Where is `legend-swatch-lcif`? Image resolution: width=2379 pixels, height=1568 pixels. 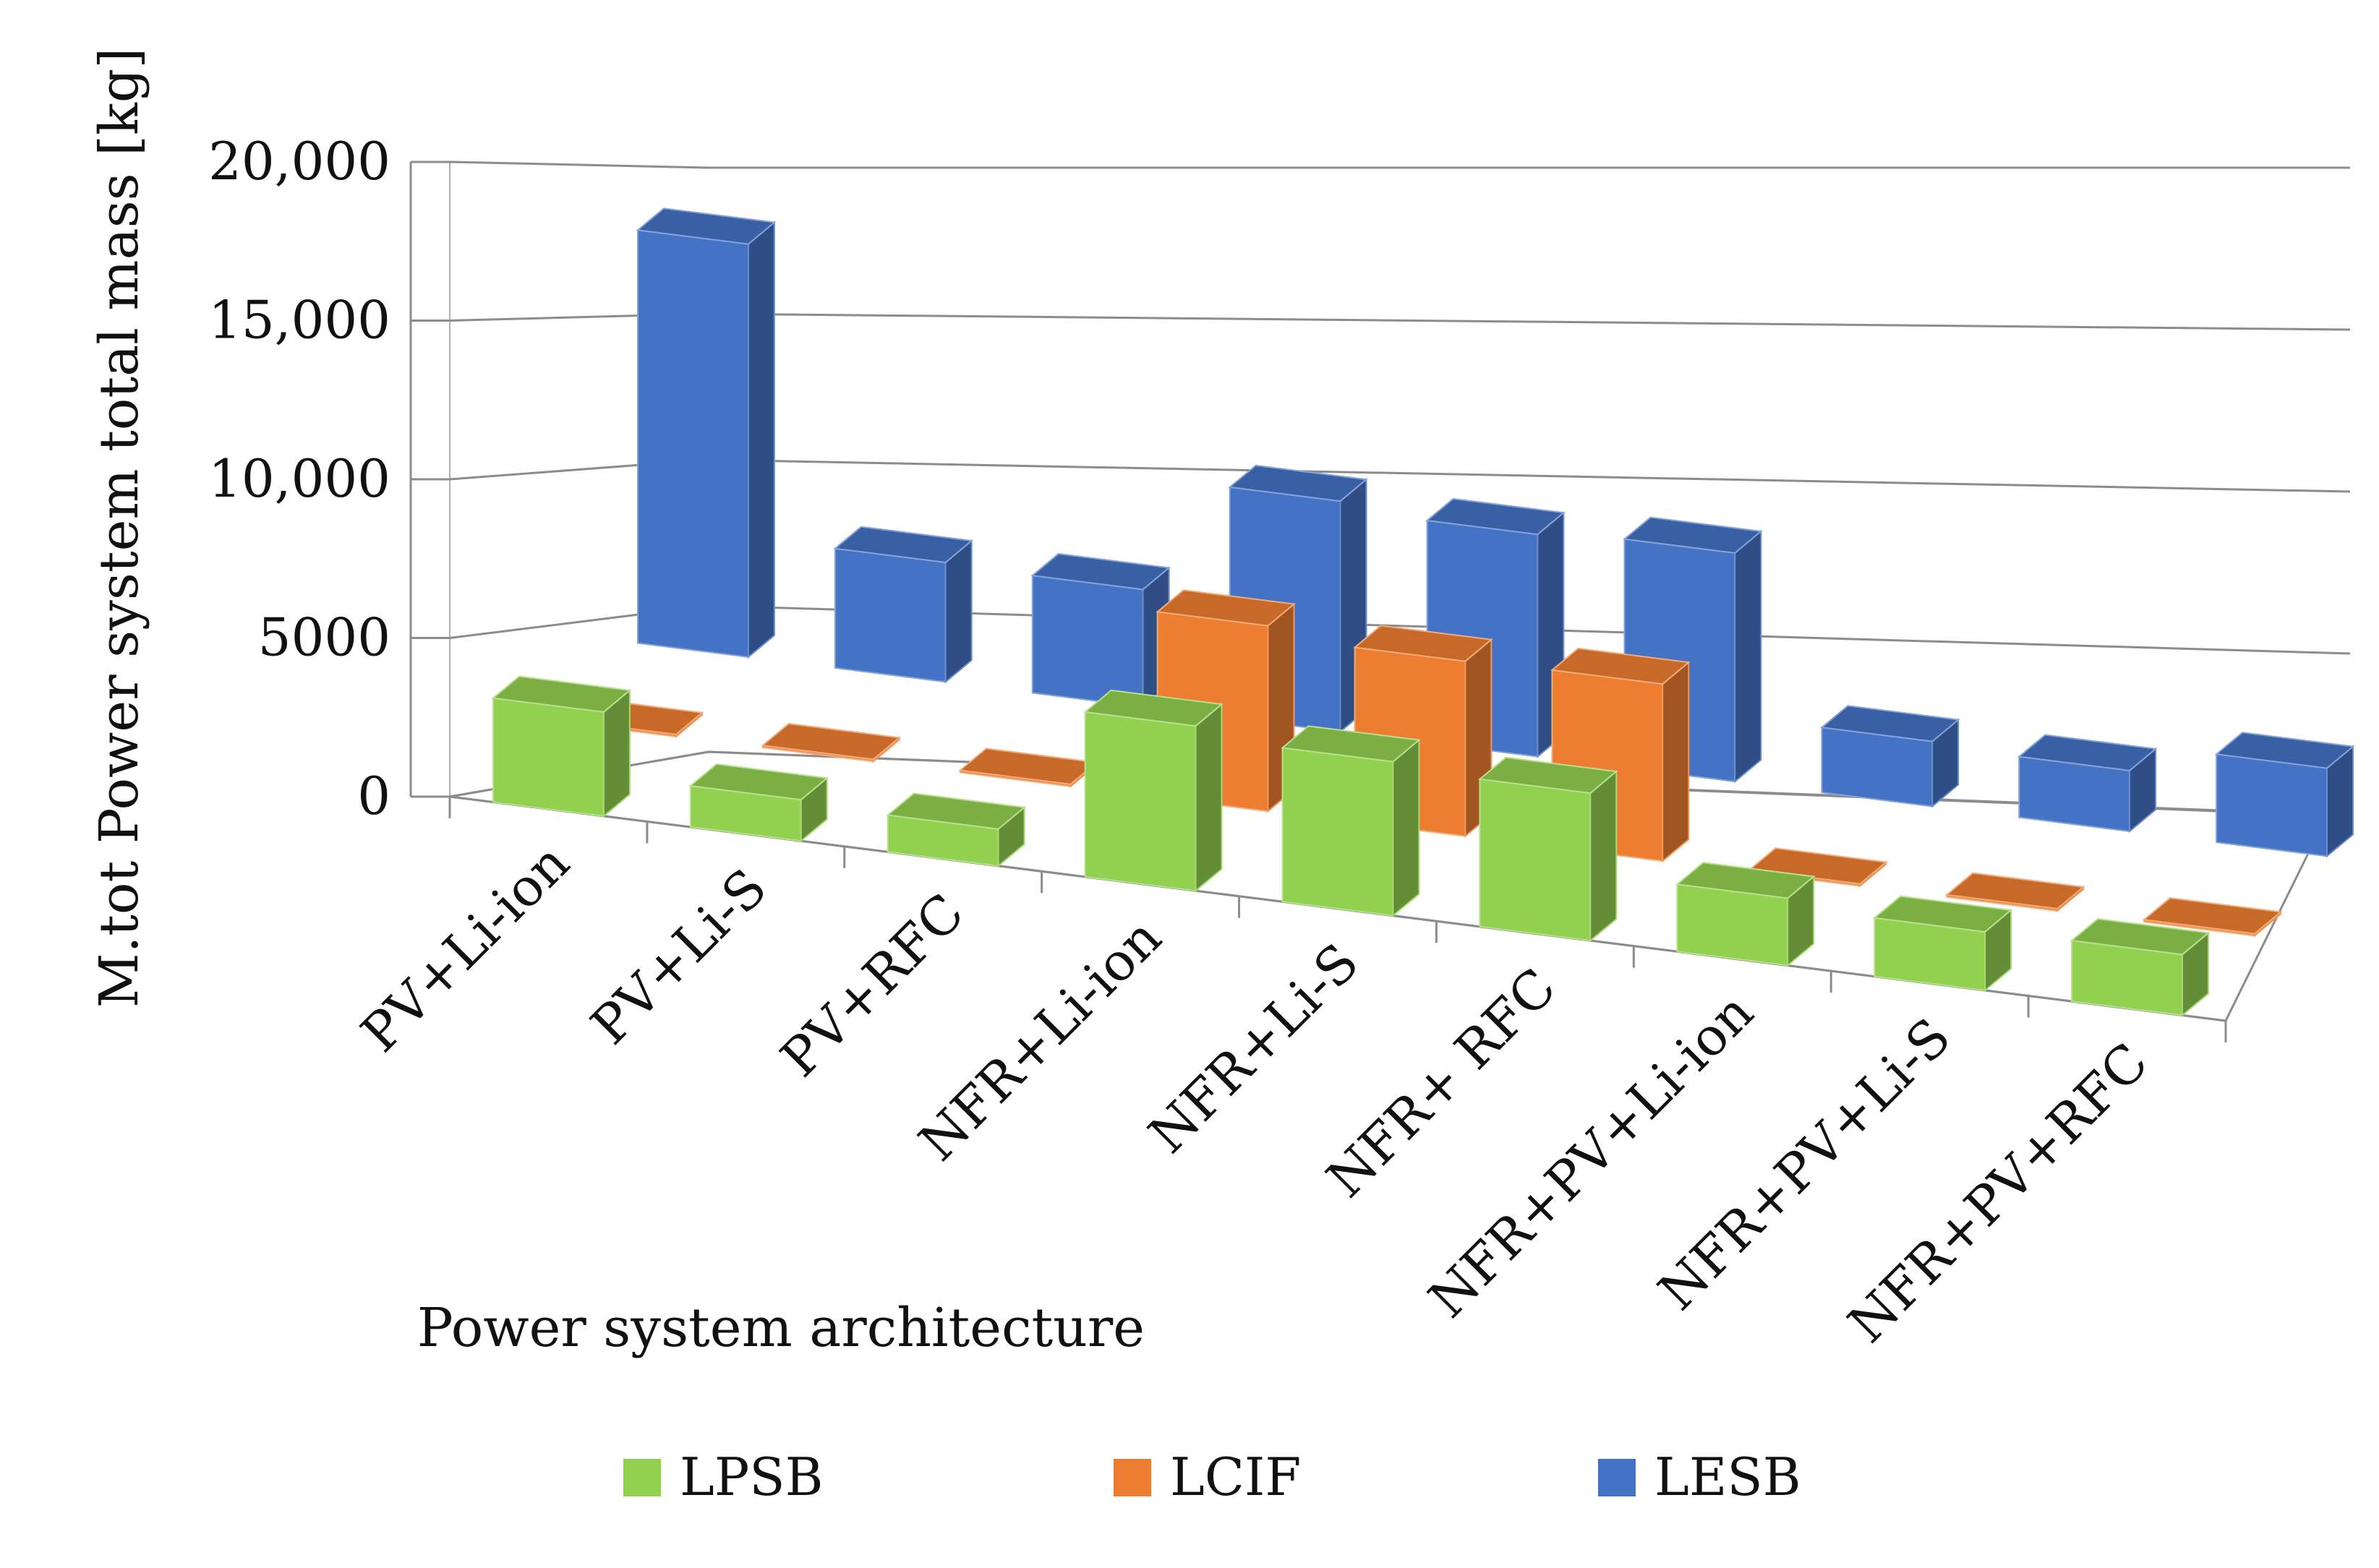 legend-swatch-lcif is located at coordinates (1133, 1477).